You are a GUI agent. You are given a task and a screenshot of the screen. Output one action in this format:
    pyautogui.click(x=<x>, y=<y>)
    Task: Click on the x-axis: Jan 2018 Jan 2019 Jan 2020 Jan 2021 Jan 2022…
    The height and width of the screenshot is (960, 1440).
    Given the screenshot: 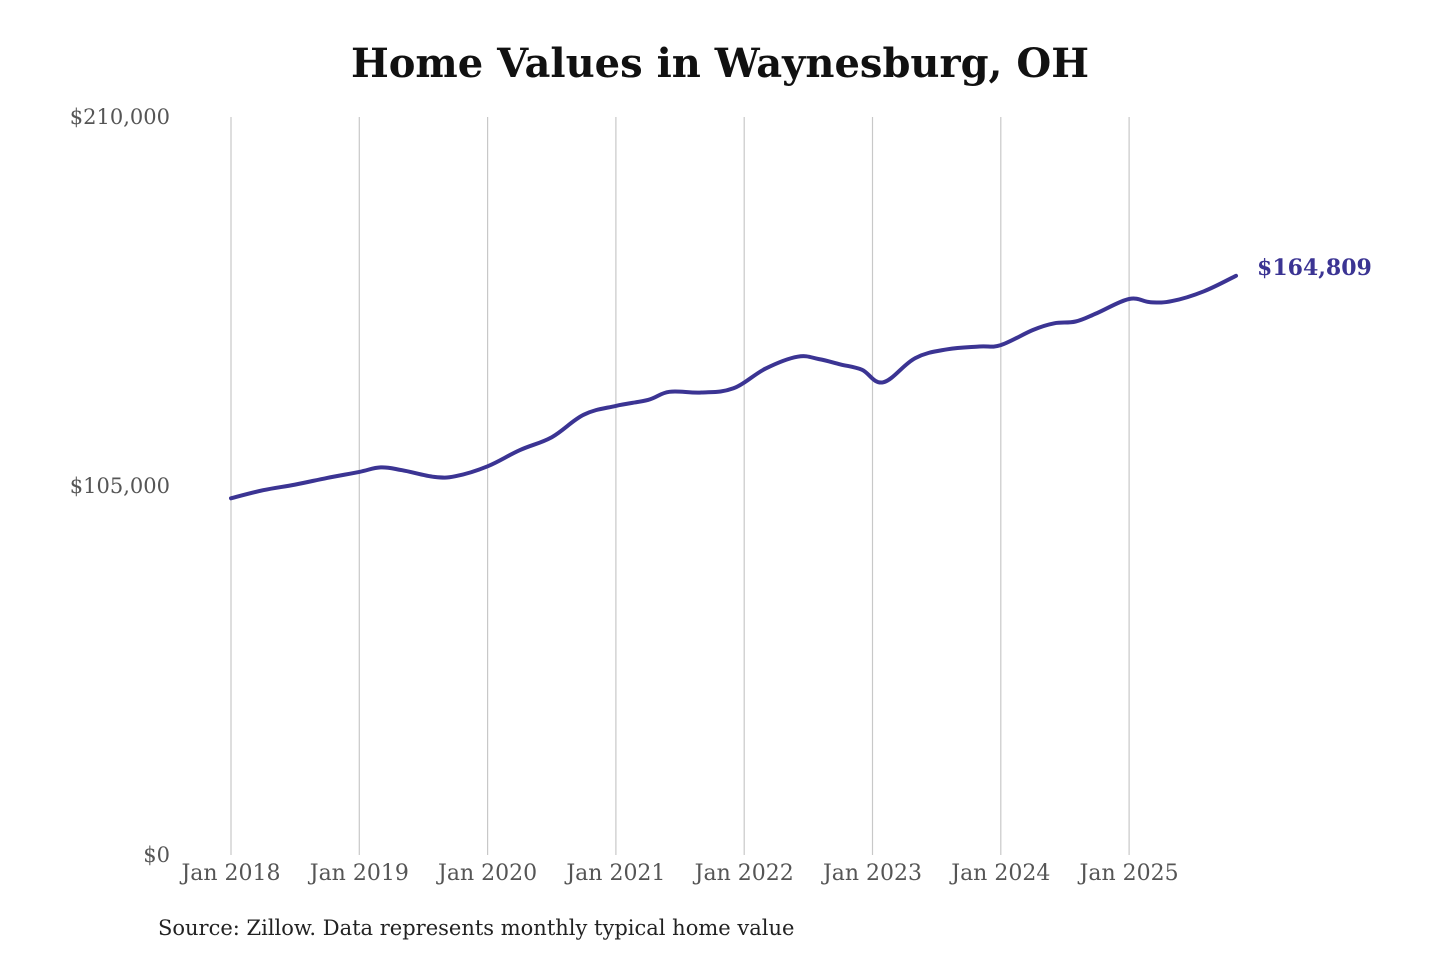 What is the action you would take?
    pyautogui.click(x=678, y=873)
    